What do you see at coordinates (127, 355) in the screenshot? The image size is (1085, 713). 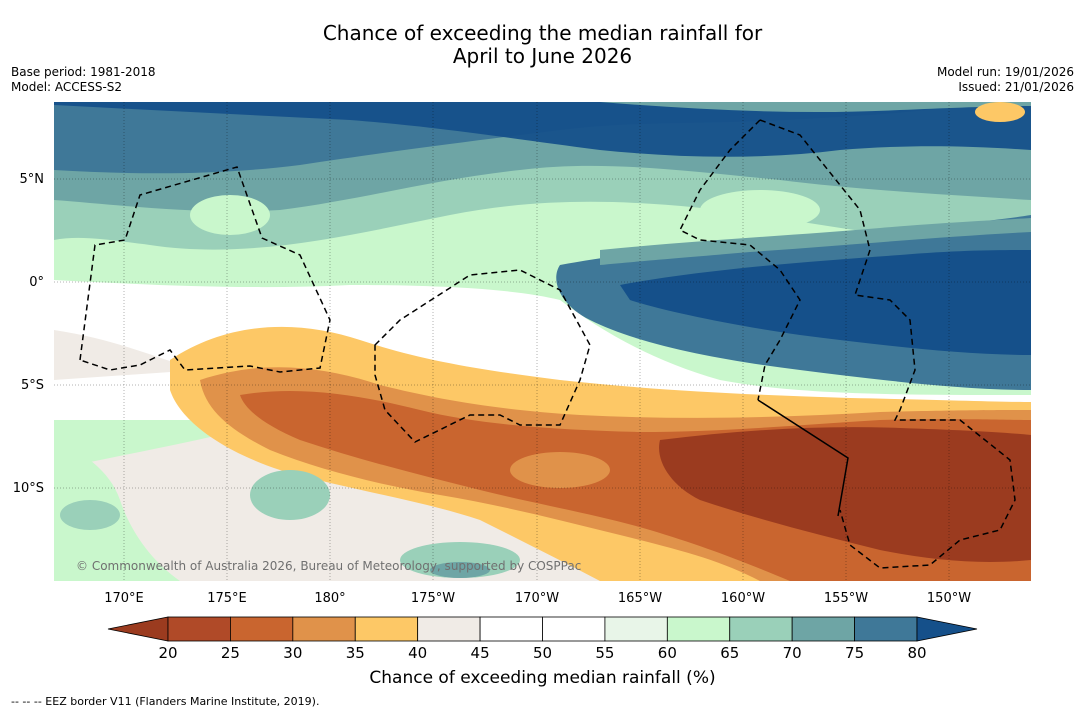 I see `zone-40-45-west` at bounding box center [127, 355].